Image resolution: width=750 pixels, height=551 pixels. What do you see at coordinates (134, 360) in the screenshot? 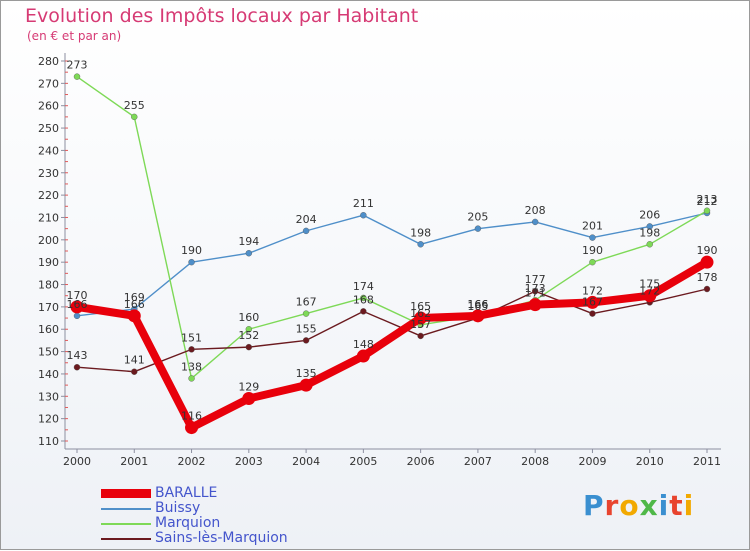
I see `data-label: 141` at bounding box center [134, 360].